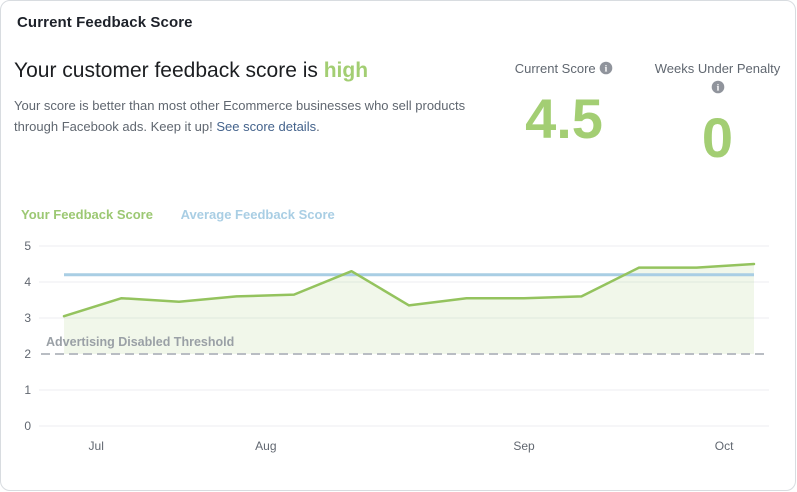 The width and height of the screenshot is (797, 492). I want to click on threshold-label: Advertising Disabled Threshold, so click(140, 342).